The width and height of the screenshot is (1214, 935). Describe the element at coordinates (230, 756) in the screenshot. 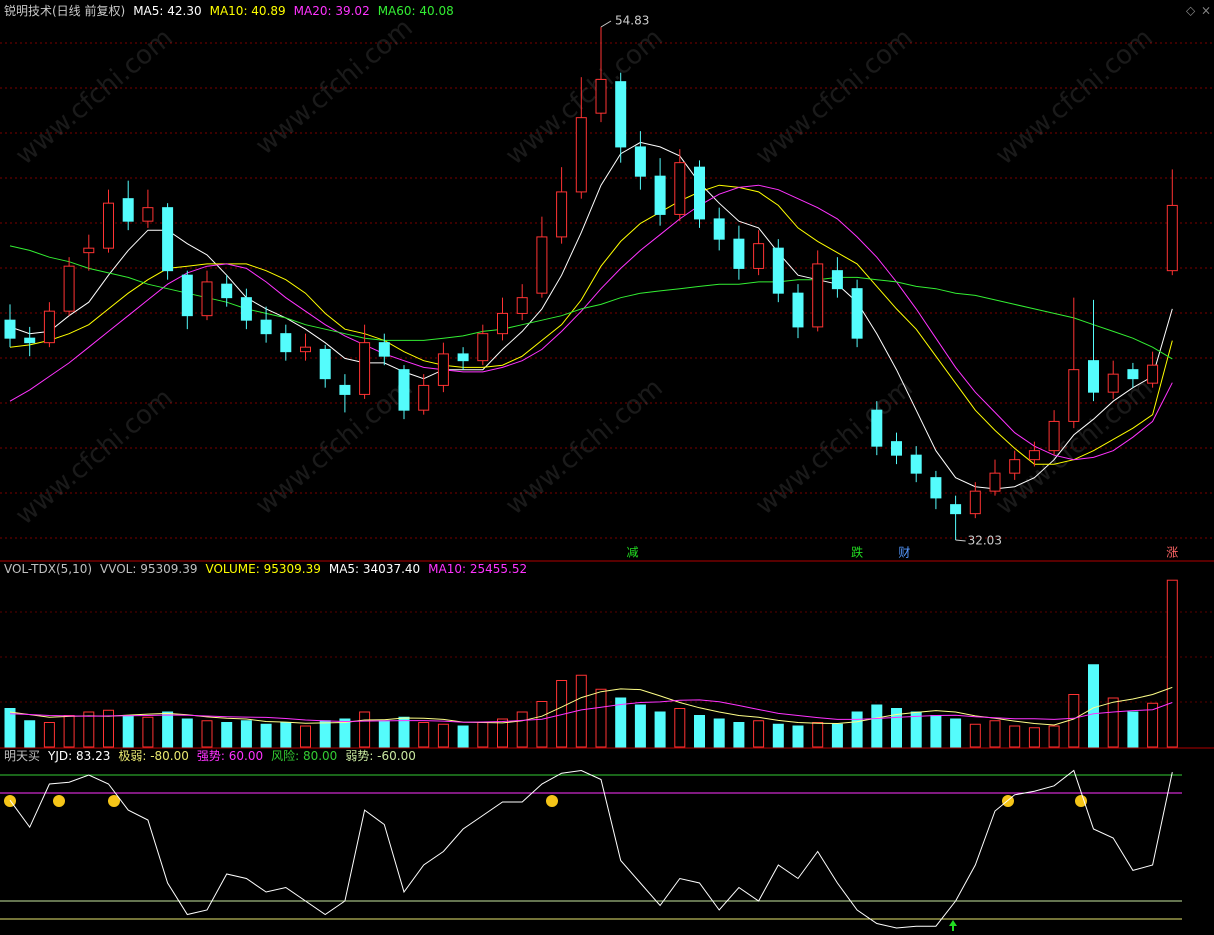

I see `legend-item: 强势: 60.00` at that location.